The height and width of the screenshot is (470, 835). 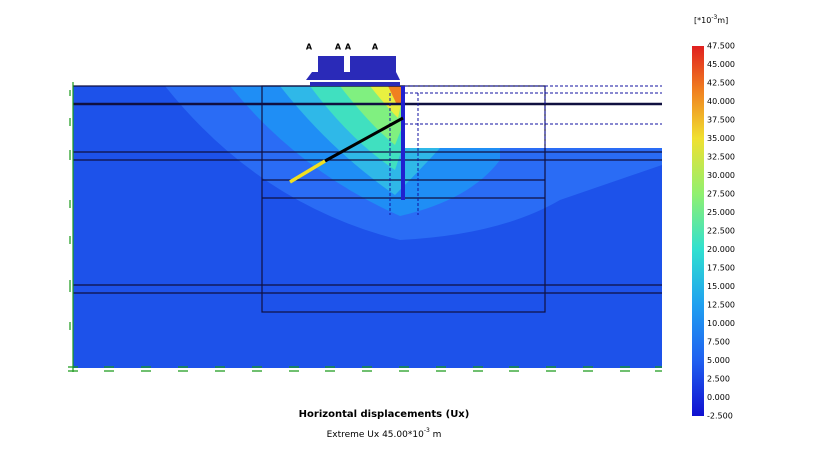 What do you see at coordinates (384, 414) in the screenshot?
I see `plot-title: Horizontal displacements (Ux)` at bounding box center [384, 414].